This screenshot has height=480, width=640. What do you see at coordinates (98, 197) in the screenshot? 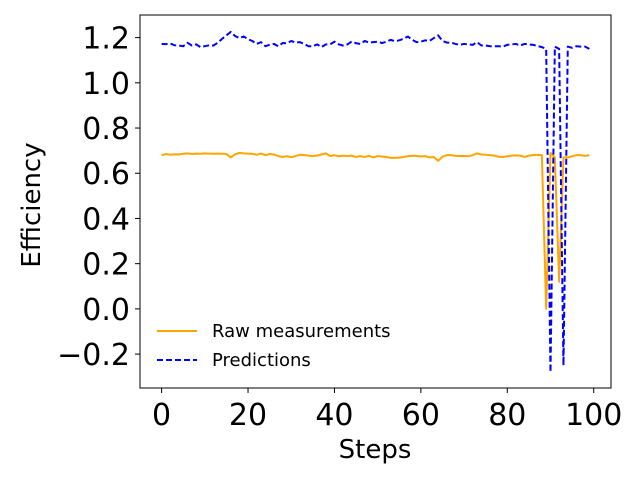
I see `y-axis: −0.2 0.0 0.2 0.4 0.6 0.8 1.0 1.2` at bounding box center [98, 197].